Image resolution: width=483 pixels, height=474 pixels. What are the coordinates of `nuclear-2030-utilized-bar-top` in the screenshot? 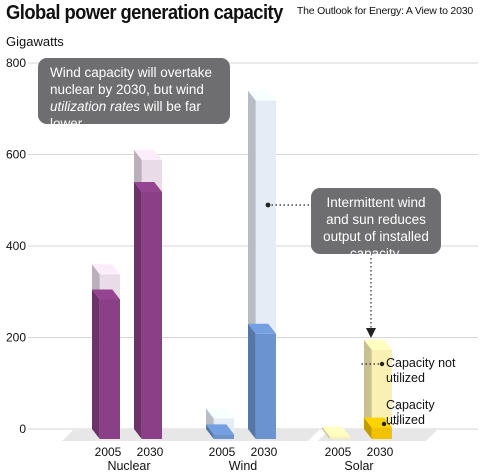 It's located at (148, 186).